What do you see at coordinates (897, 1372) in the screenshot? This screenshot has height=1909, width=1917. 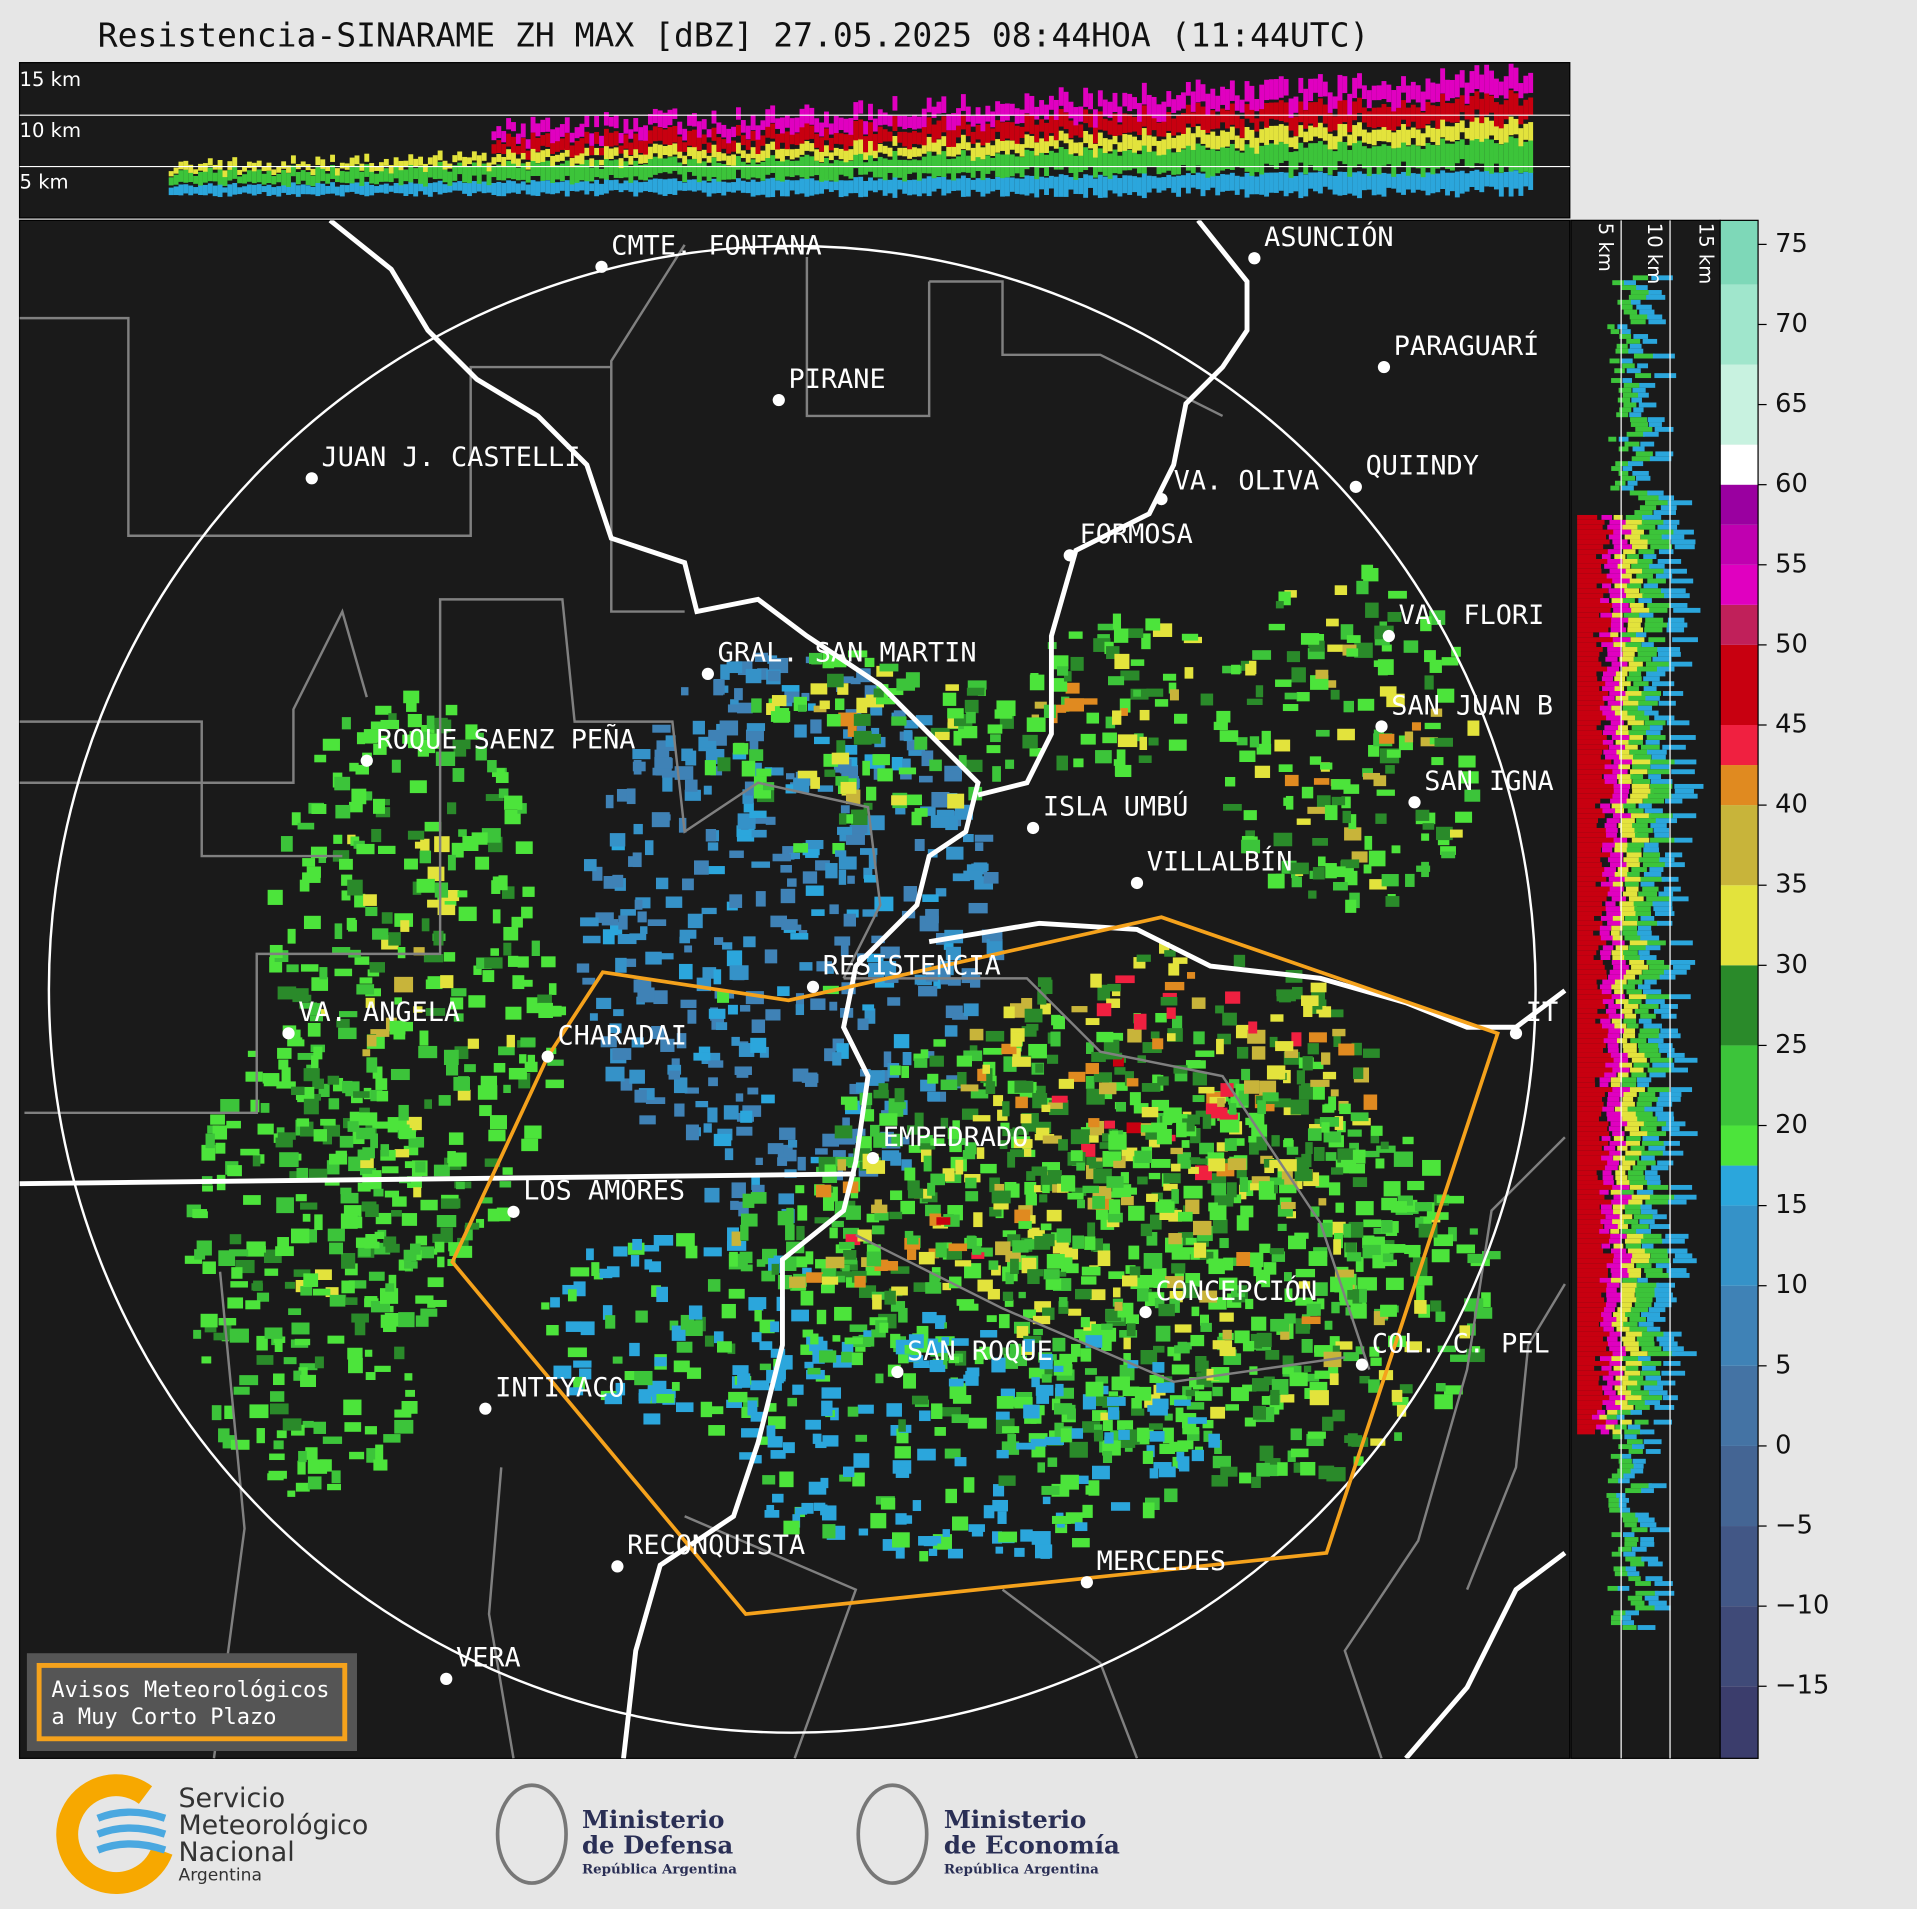 I see `city-dot` at bounding box center [897, 1372].